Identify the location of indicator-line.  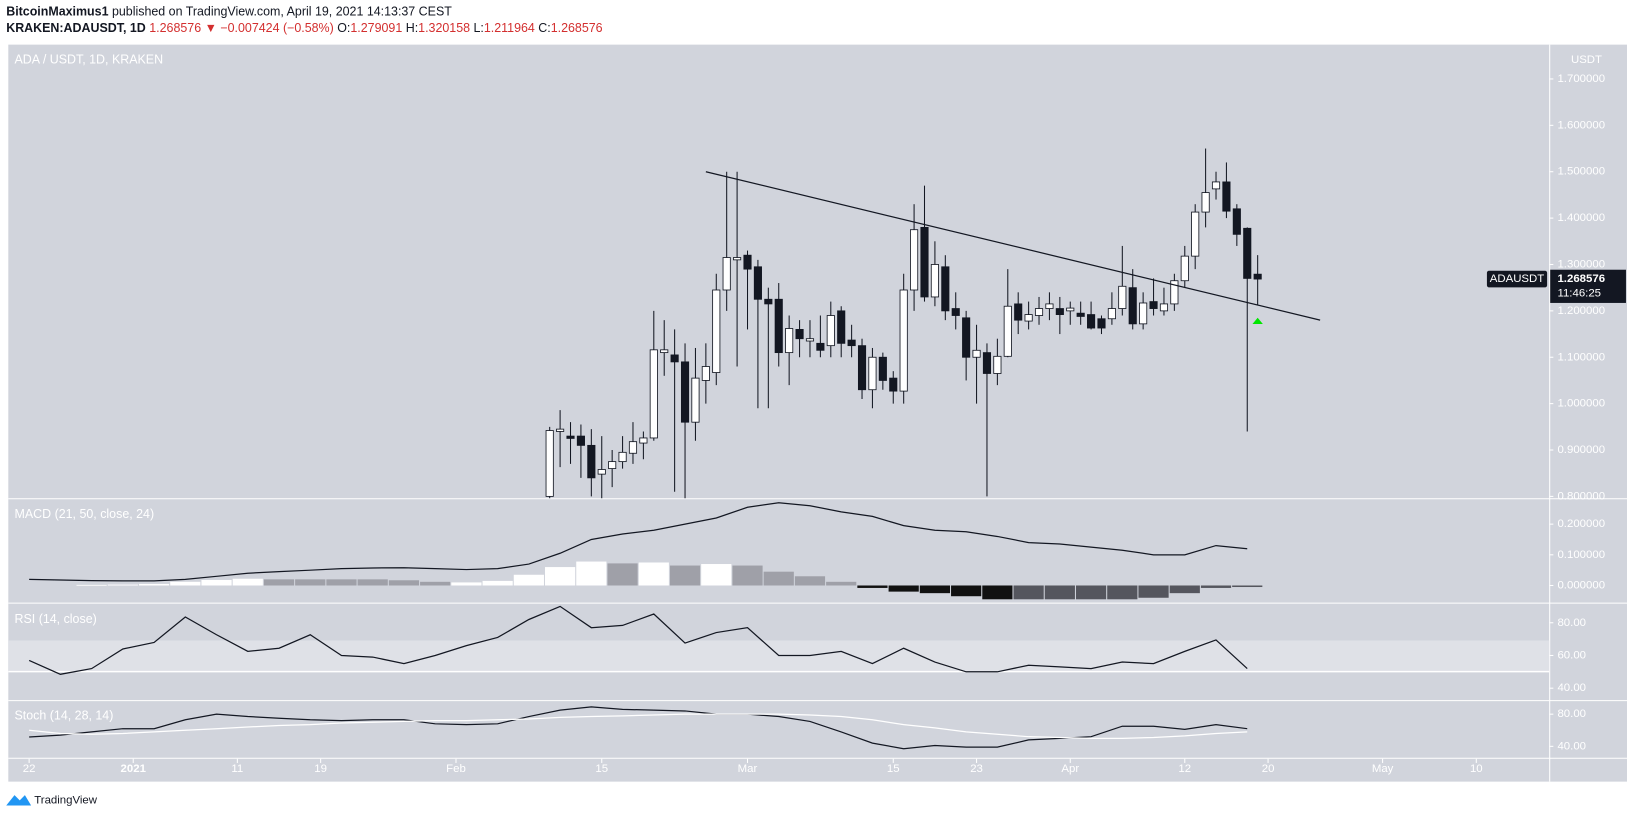
(638, 640).